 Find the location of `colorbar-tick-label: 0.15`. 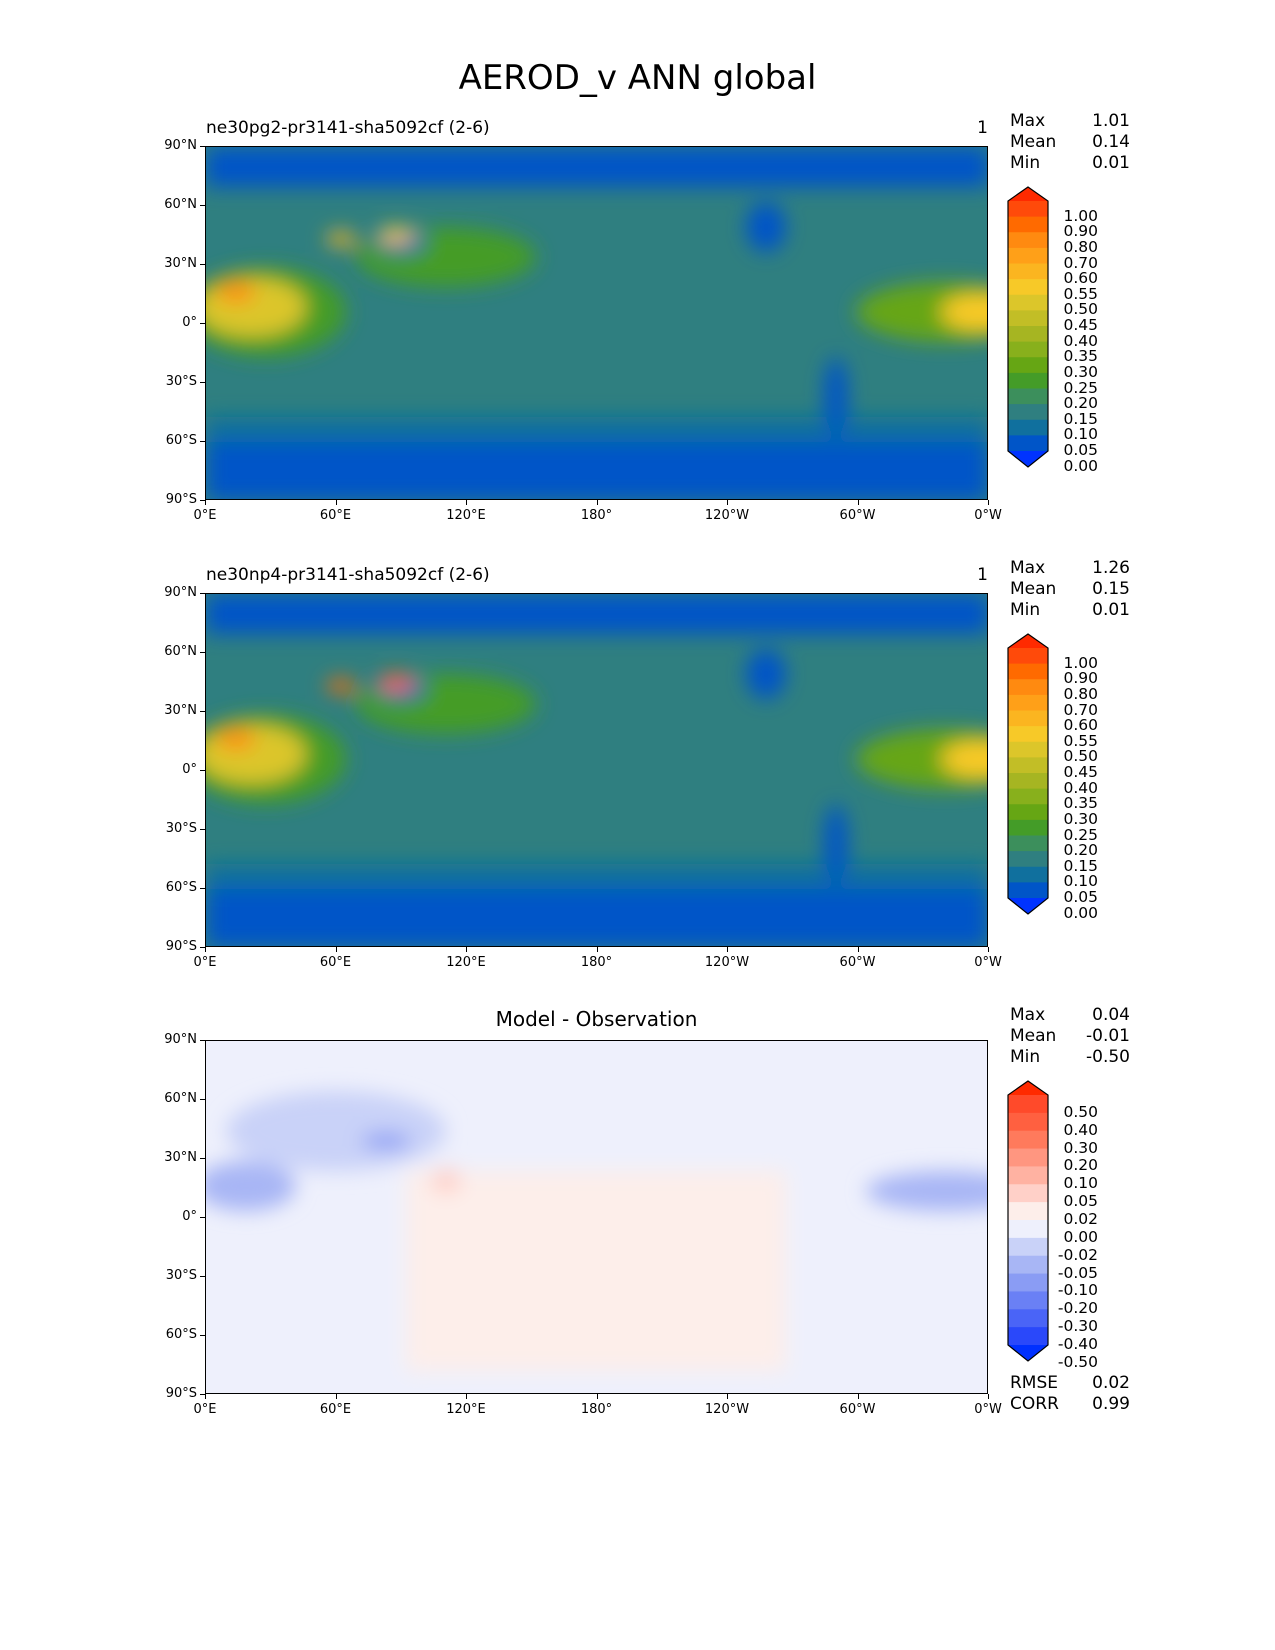

colorbar-tick-label: 0.15 is located at coordinates (1080, 865).